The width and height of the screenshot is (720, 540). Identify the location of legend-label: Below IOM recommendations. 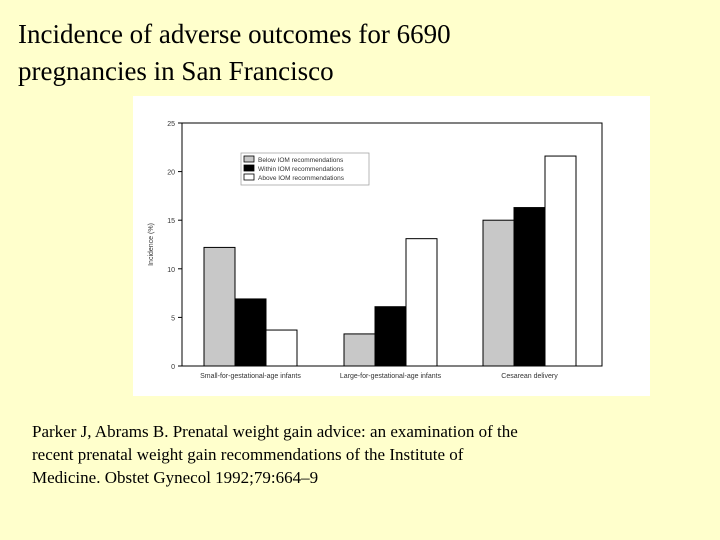
(301, 160).